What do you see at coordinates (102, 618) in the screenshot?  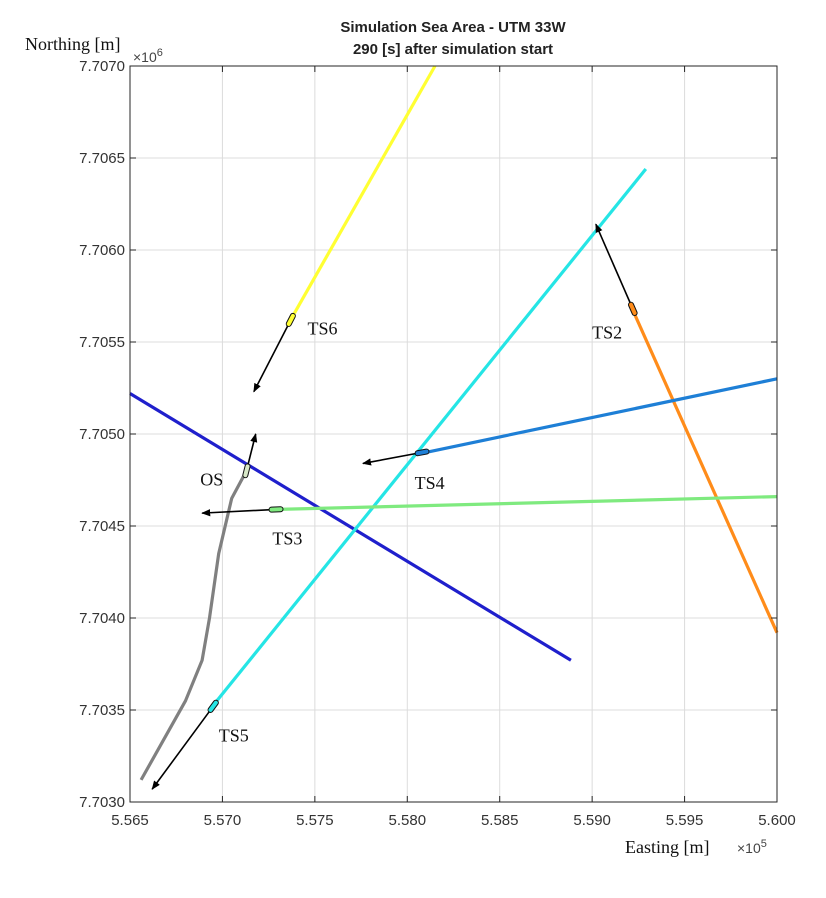 I see `y-tick-label: 7.7040` at bounding box center [102, 618].